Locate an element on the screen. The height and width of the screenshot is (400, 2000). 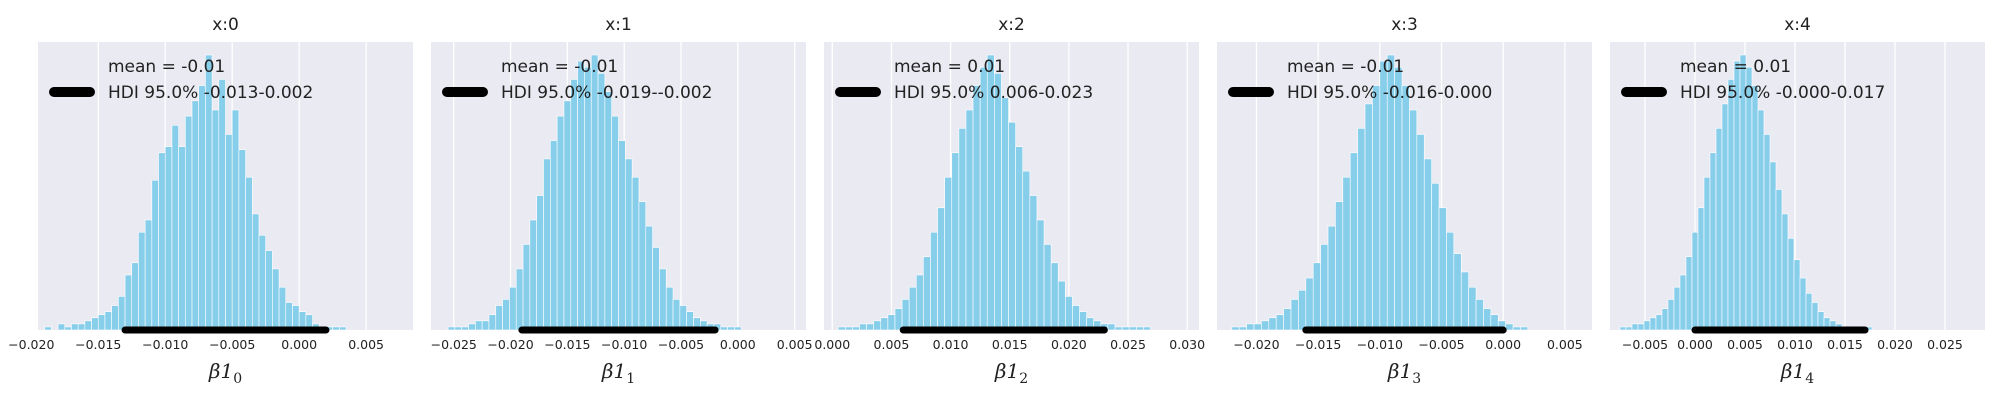
subplot-title: x:2 is located at coordinates (1011, 25).